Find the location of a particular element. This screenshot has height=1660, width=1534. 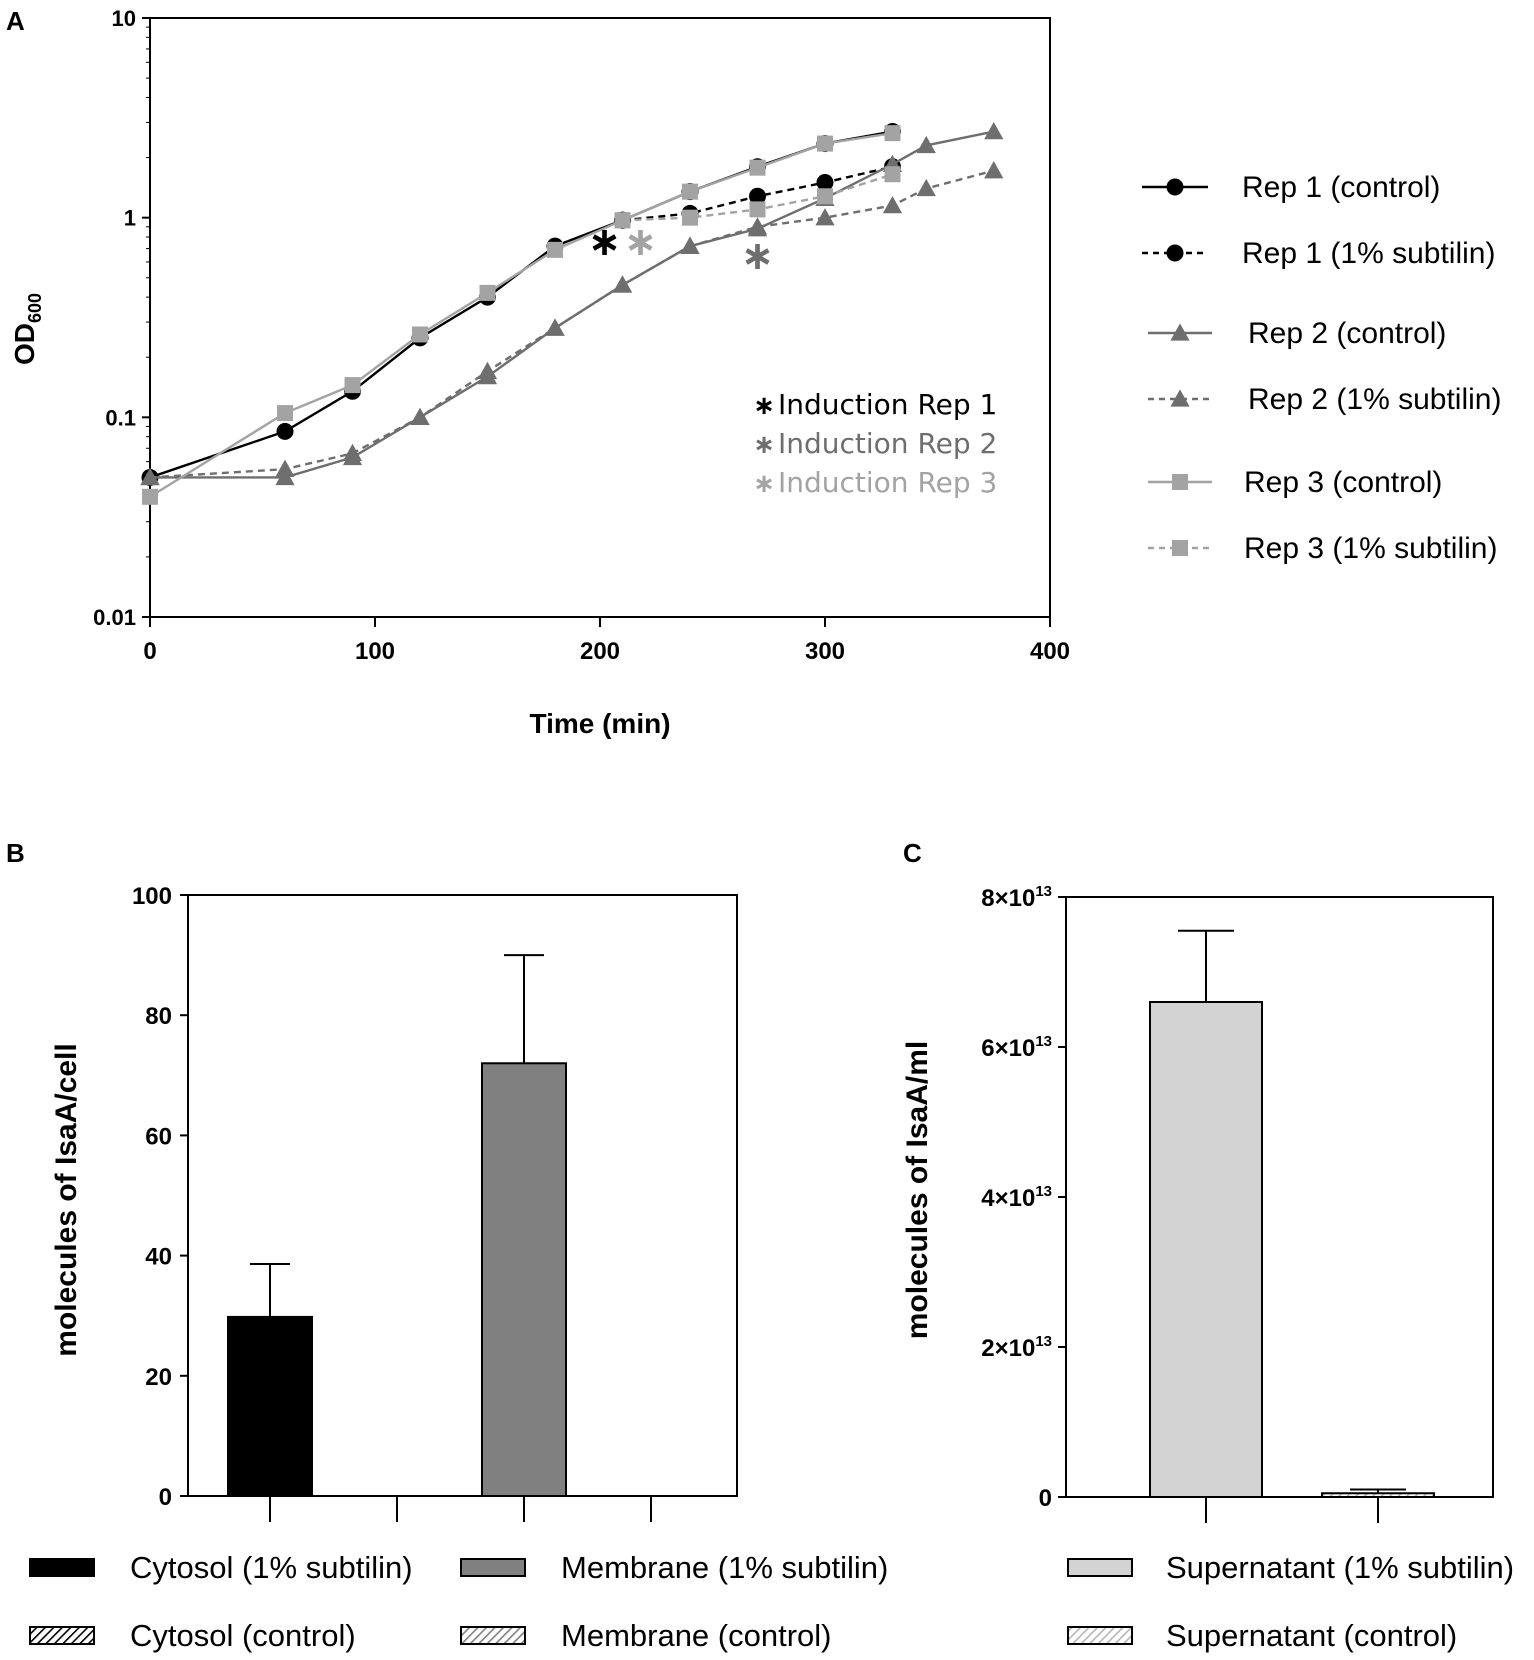

y-tick-label-base: 6×10 is located at coordinates (1008, 1048).